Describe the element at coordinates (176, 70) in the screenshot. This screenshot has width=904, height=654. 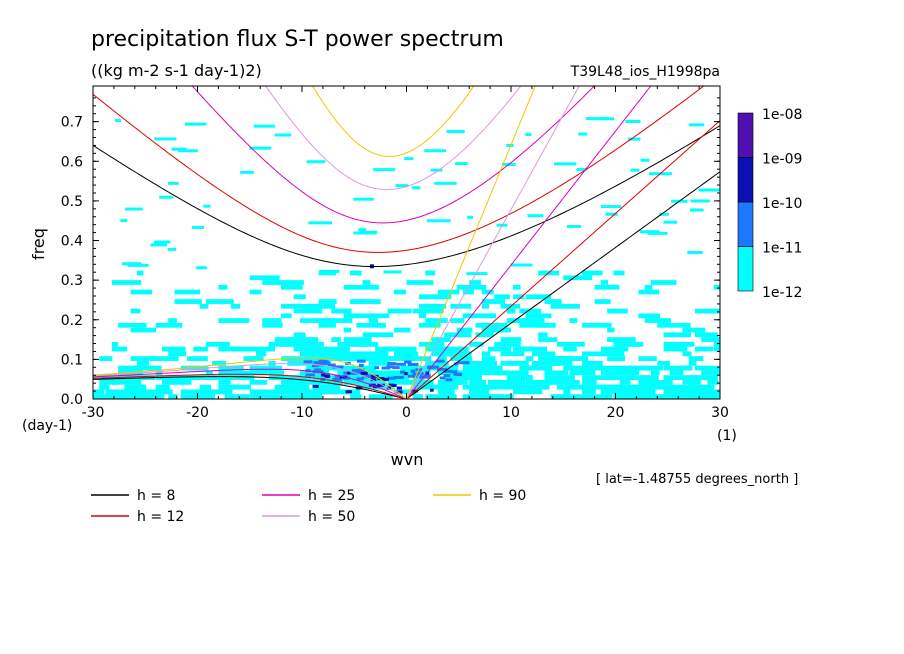
I see `chart-subtitle: ((kg m-2 s-1 day-1)2)` at that location.